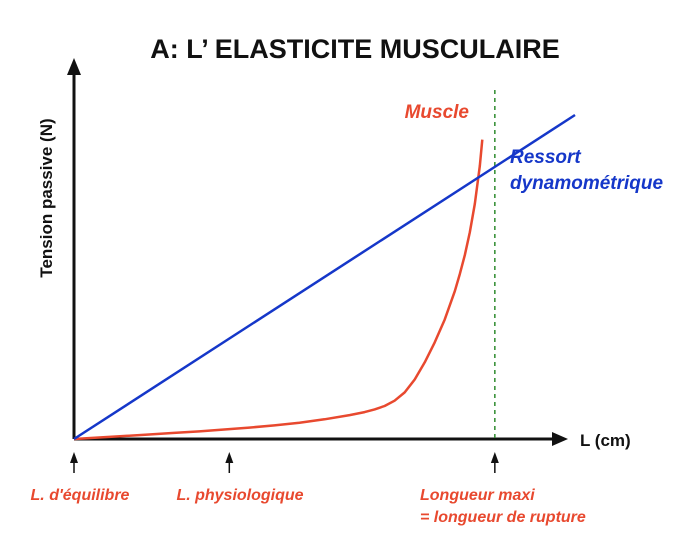 This screenshot has width=696, height=533. Describe the element at coordinates (545, 157) in the screenshot. I see `series-label-ressort-line-0: Ressort` at that location.